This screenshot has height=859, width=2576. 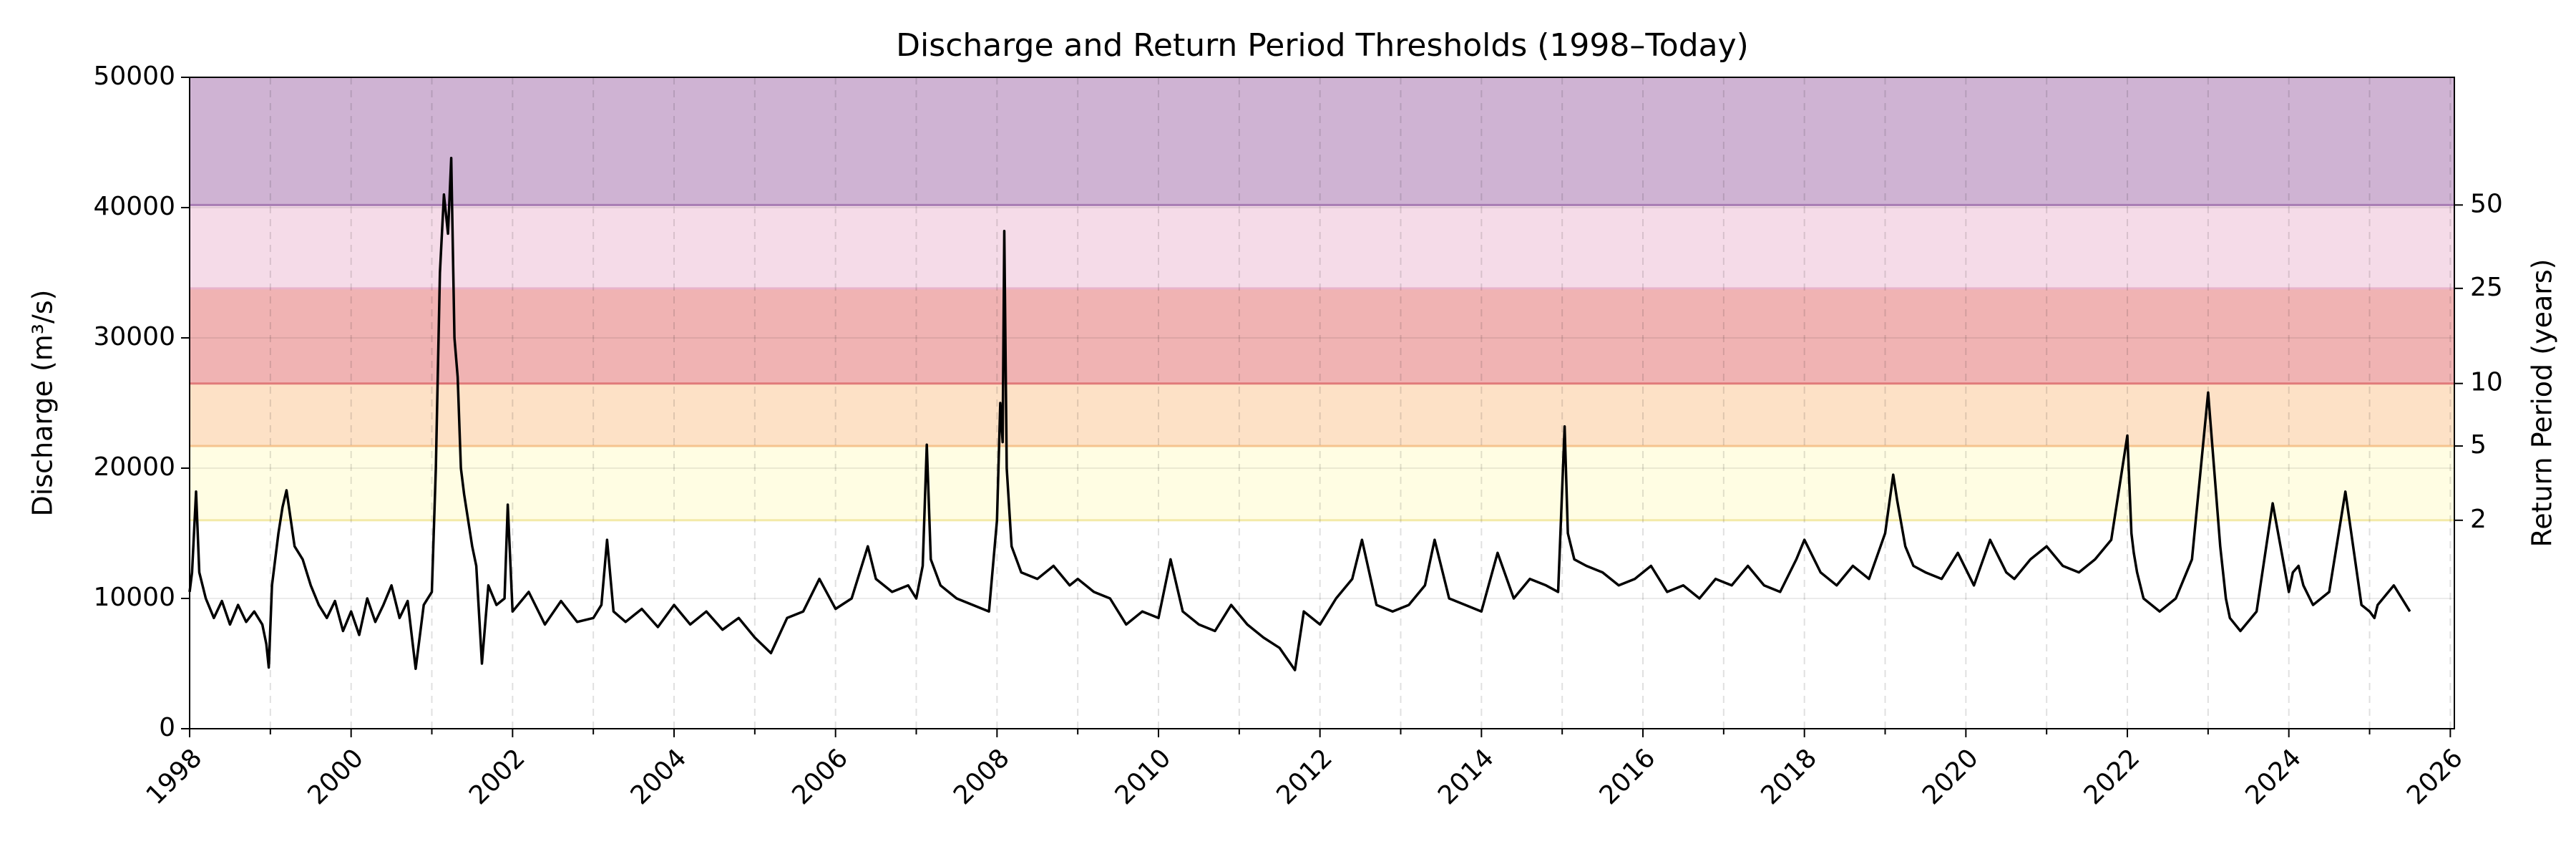 What do you see at coordinates (134, 597) in the screenshot?
I see `y-tick-label: 10000` at bounding box center [134, 597].